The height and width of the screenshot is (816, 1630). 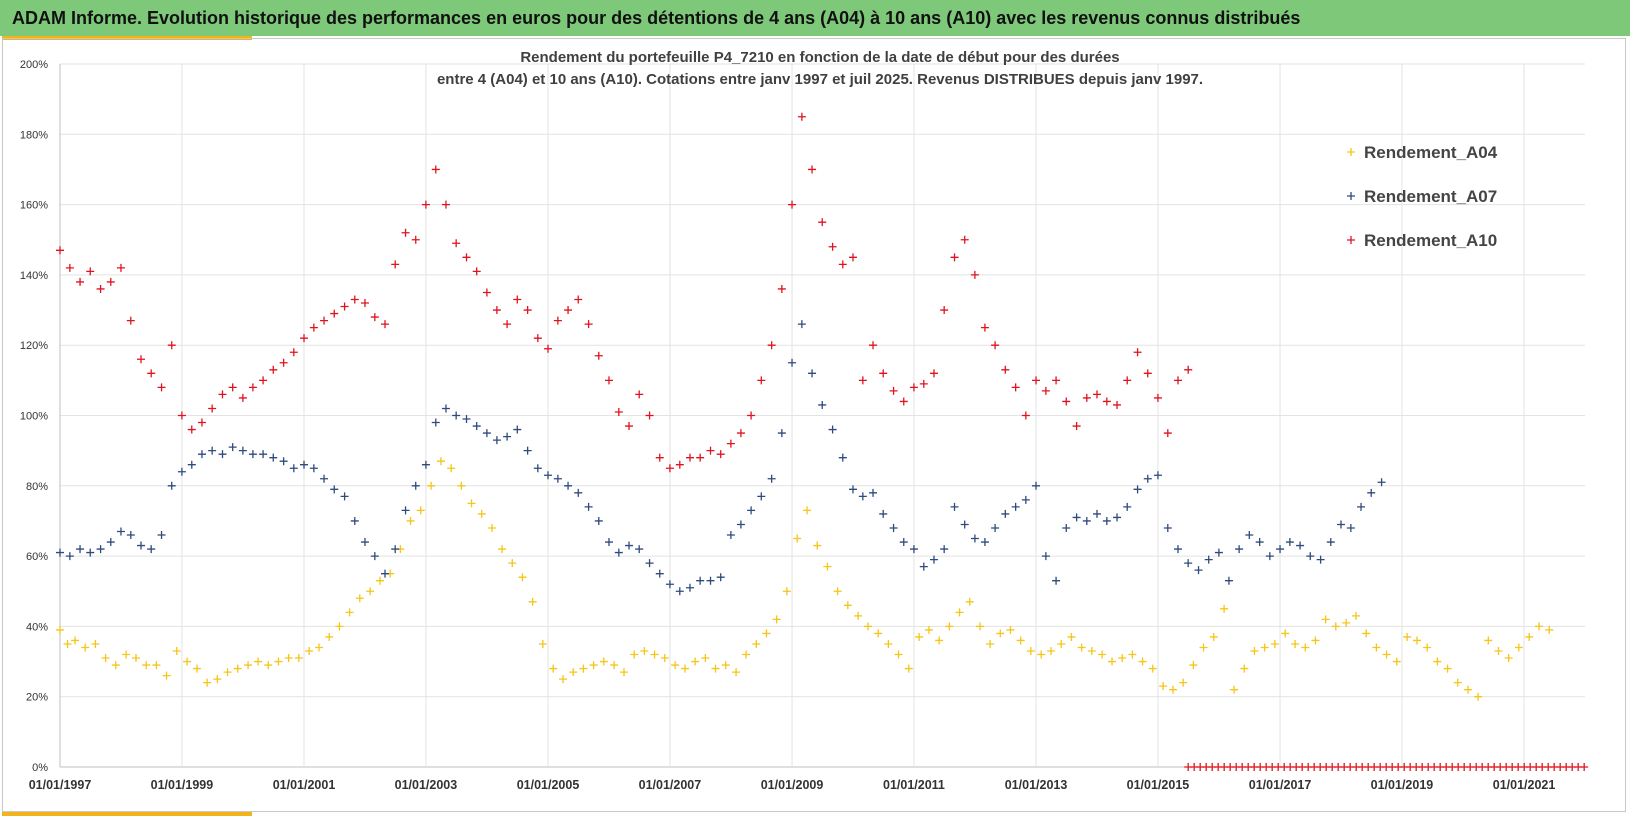 I want to click on accent-bar-bottom, so click(x=127, y=814).